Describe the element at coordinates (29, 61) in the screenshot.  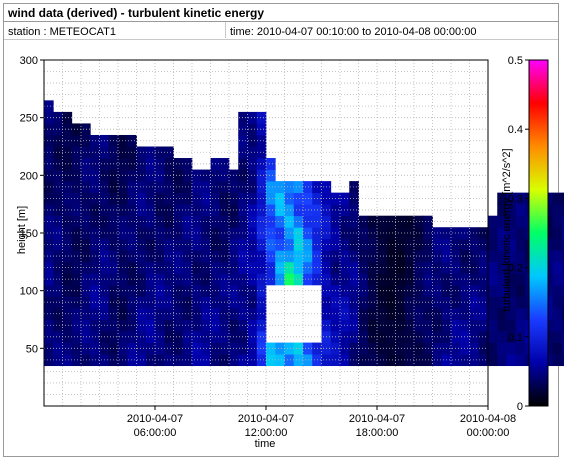
I see `y-tick-label: 300` at that location.